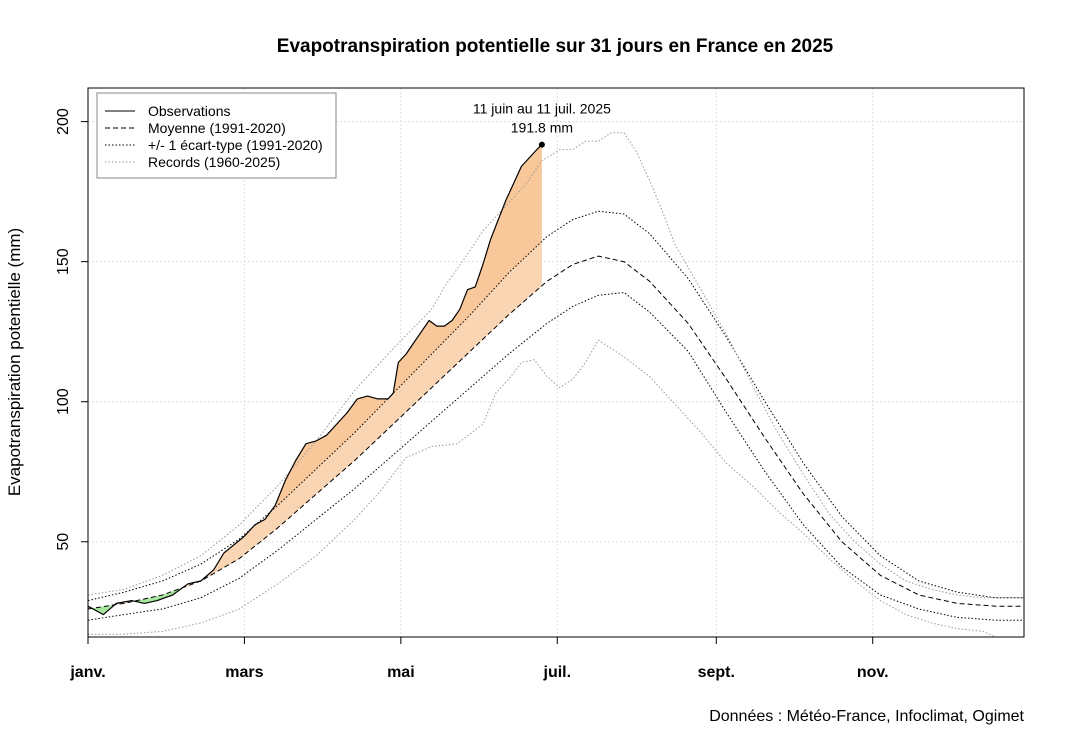 Image resolution: width=1070 pixels, height=748 pixels. I want to click on y-tick-label-50: 50, so click(63, 542).